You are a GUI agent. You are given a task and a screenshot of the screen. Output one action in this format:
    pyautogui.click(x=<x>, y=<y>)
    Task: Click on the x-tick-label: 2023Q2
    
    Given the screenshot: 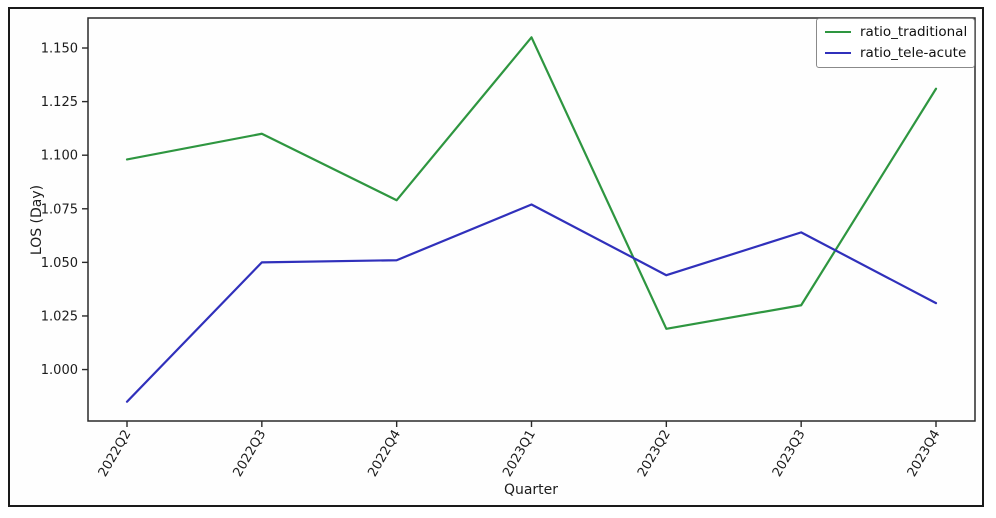 What is the action you would take?
    pyautogui.click(x=654, y=454)
    